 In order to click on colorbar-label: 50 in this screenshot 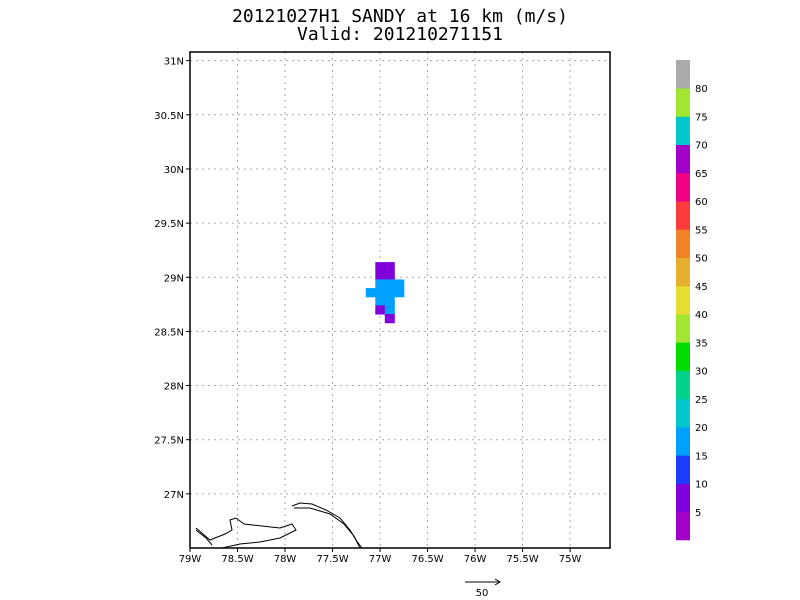, I will do `click(701, 259)`.